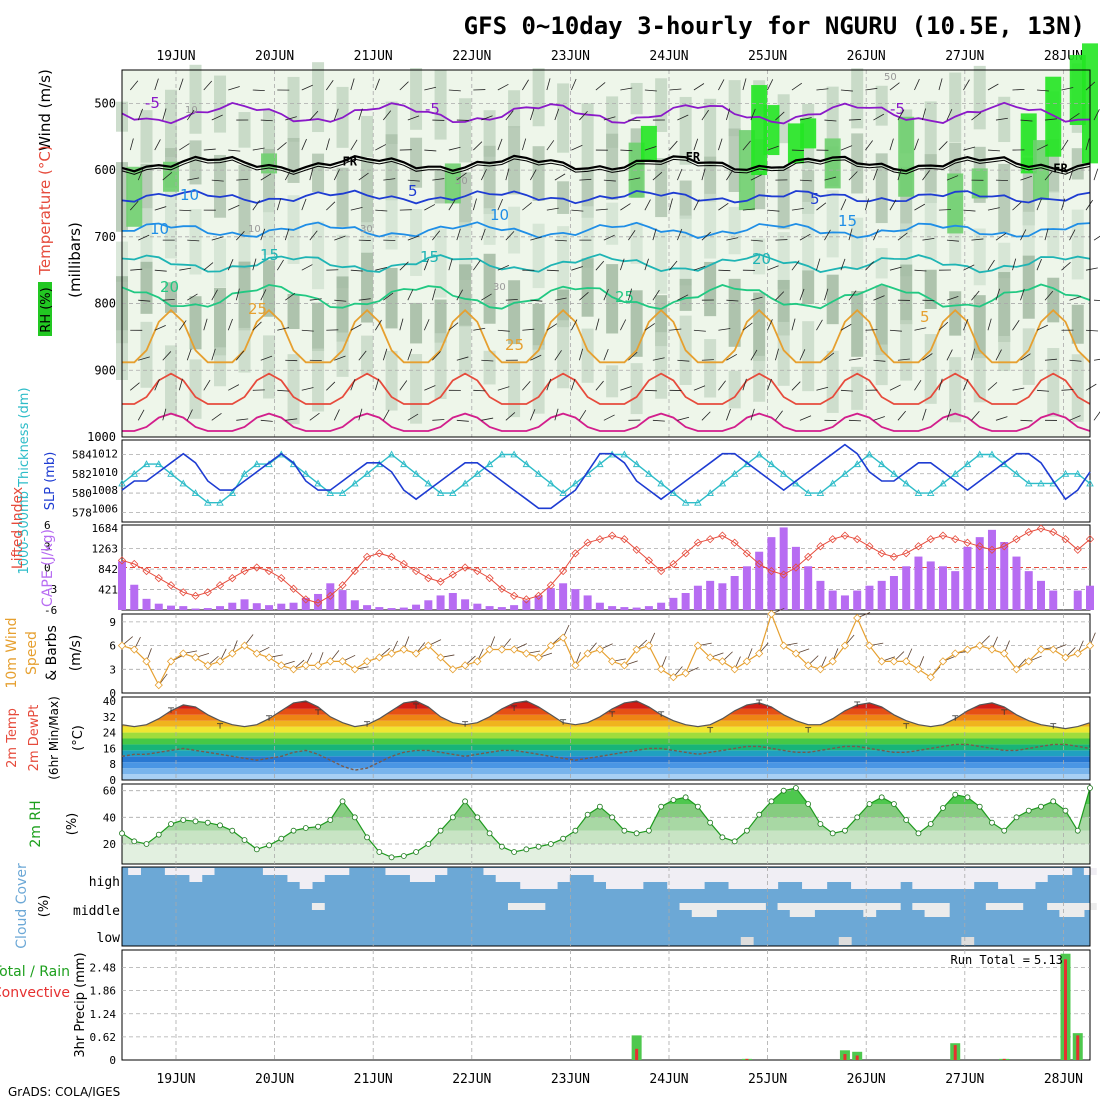  Describe the element at coordinates (34, 738) in the screenshot. I see `temp-ylabel-2: 2m DewPt` at that location.